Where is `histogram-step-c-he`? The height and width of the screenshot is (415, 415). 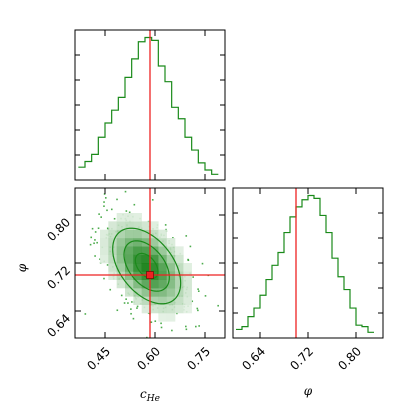
histogram-step-c-he is located at coordinates (148, 105).